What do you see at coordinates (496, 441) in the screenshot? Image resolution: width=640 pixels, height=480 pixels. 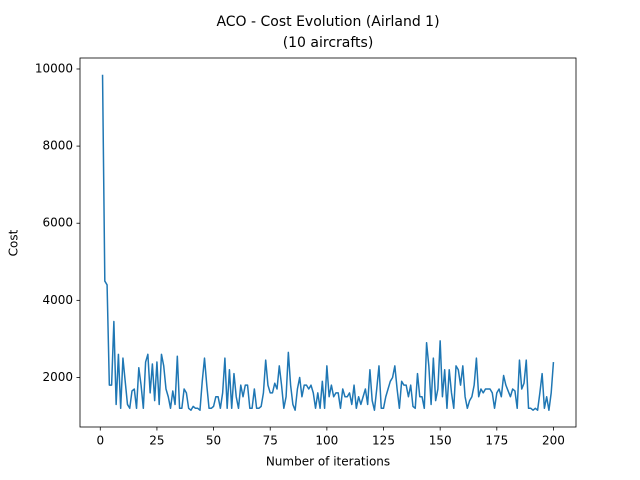 I see `x-tick-label: 175` at bounding box center [496, 441].